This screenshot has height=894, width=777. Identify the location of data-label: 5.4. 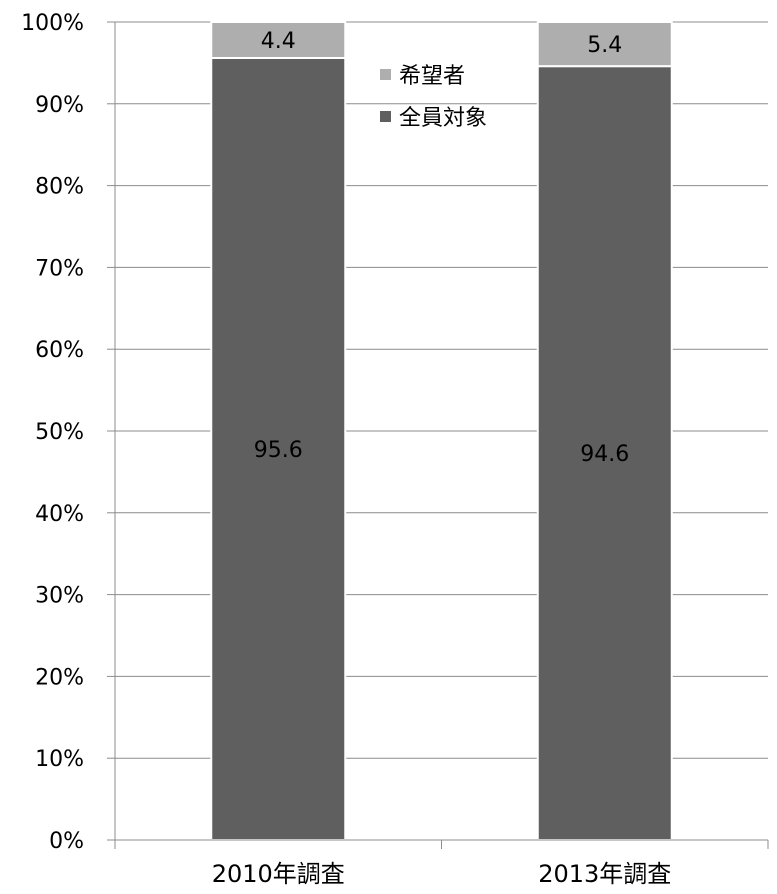
(604, 45).